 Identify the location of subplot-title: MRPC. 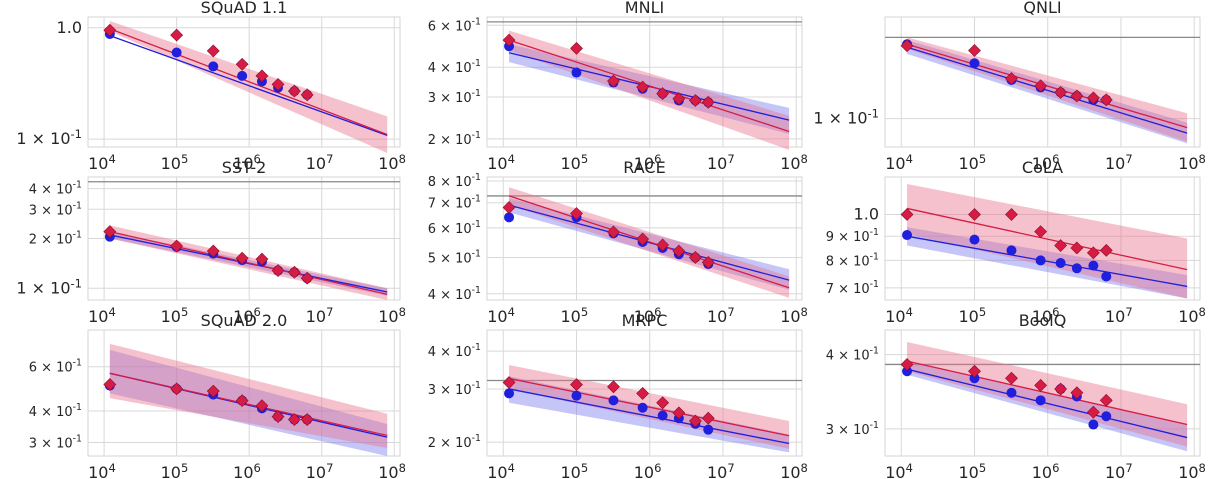
(645, 320).